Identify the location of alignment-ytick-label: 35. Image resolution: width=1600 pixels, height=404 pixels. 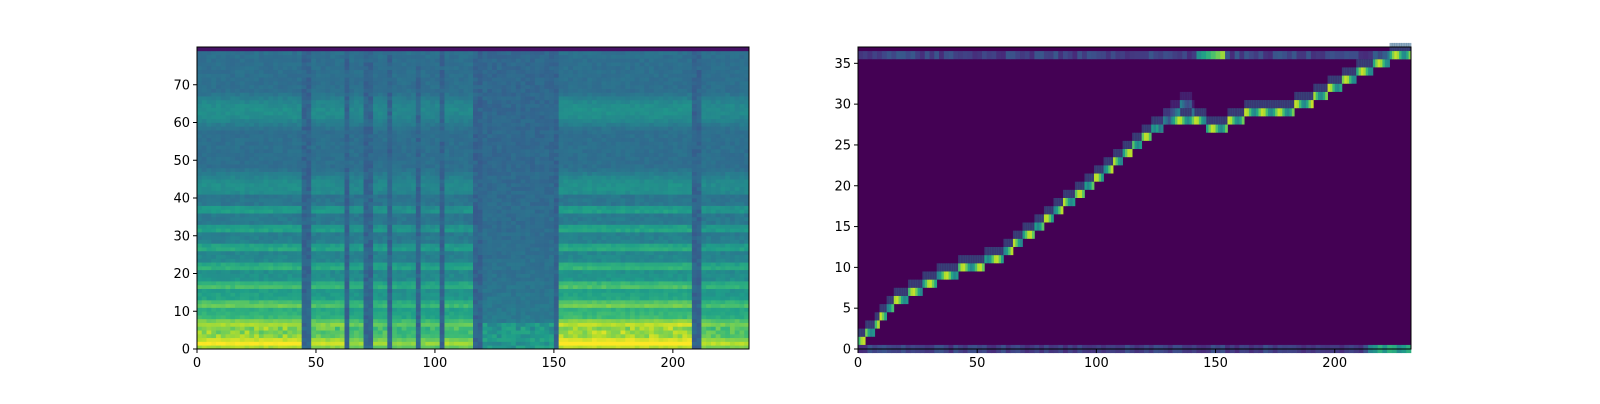
(842, 64).